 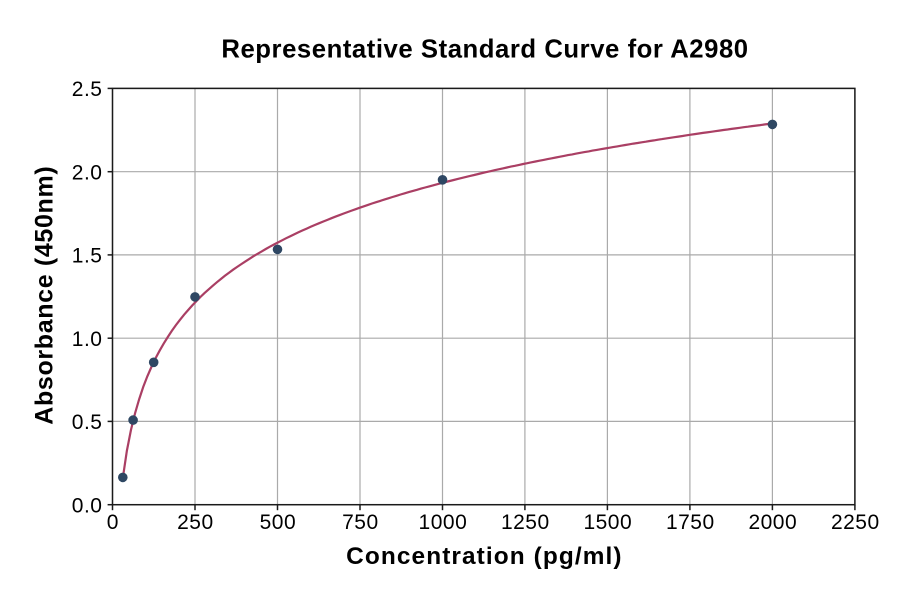 I want to click on svg-text: 0, so click(x=113, y=522).